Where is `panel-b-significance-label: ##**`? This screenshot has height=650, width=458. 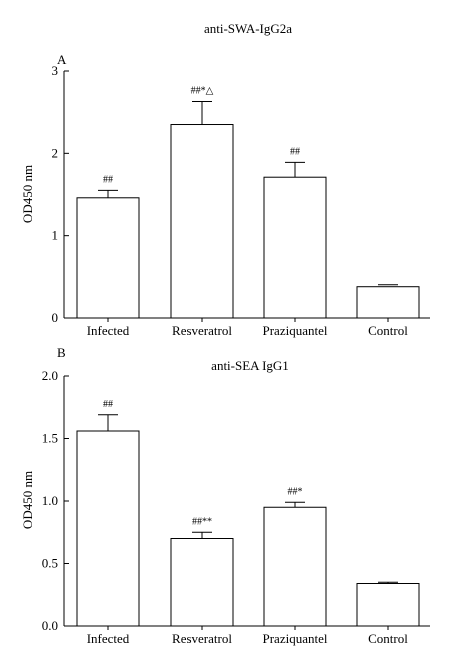 panel-b-significance-label: ##** is located at coordinates (202, 521).